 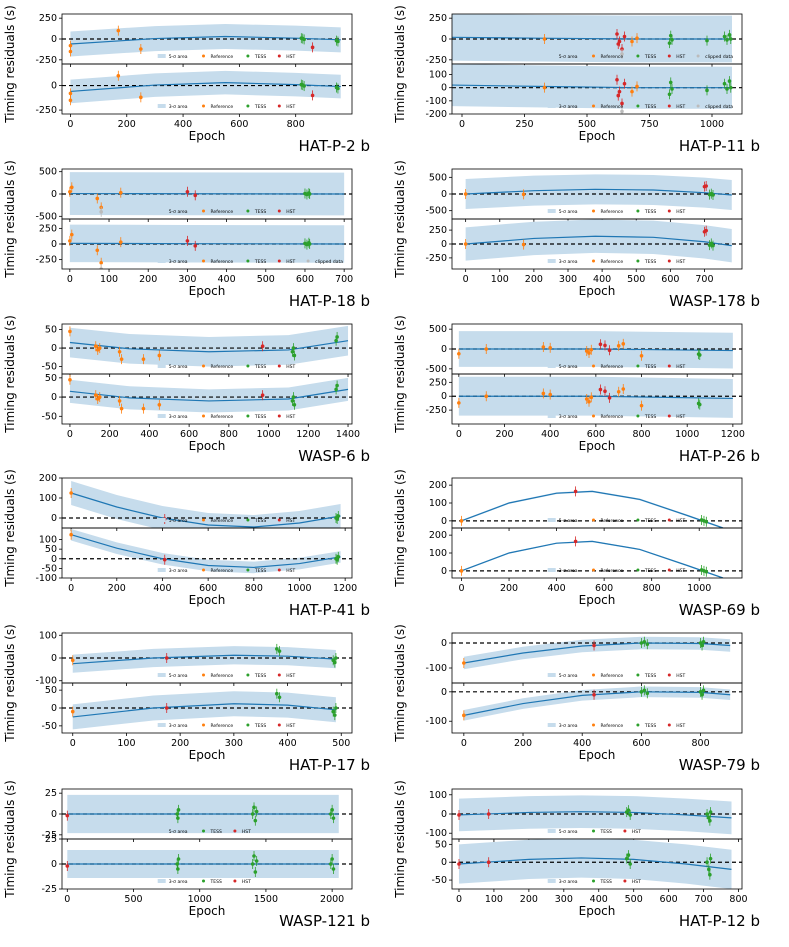 What do you see at coordinates (226, 417) in the screenshot?
I see `legend: 3-σ area Reference TESS HST` at bounding box center [226, 417].